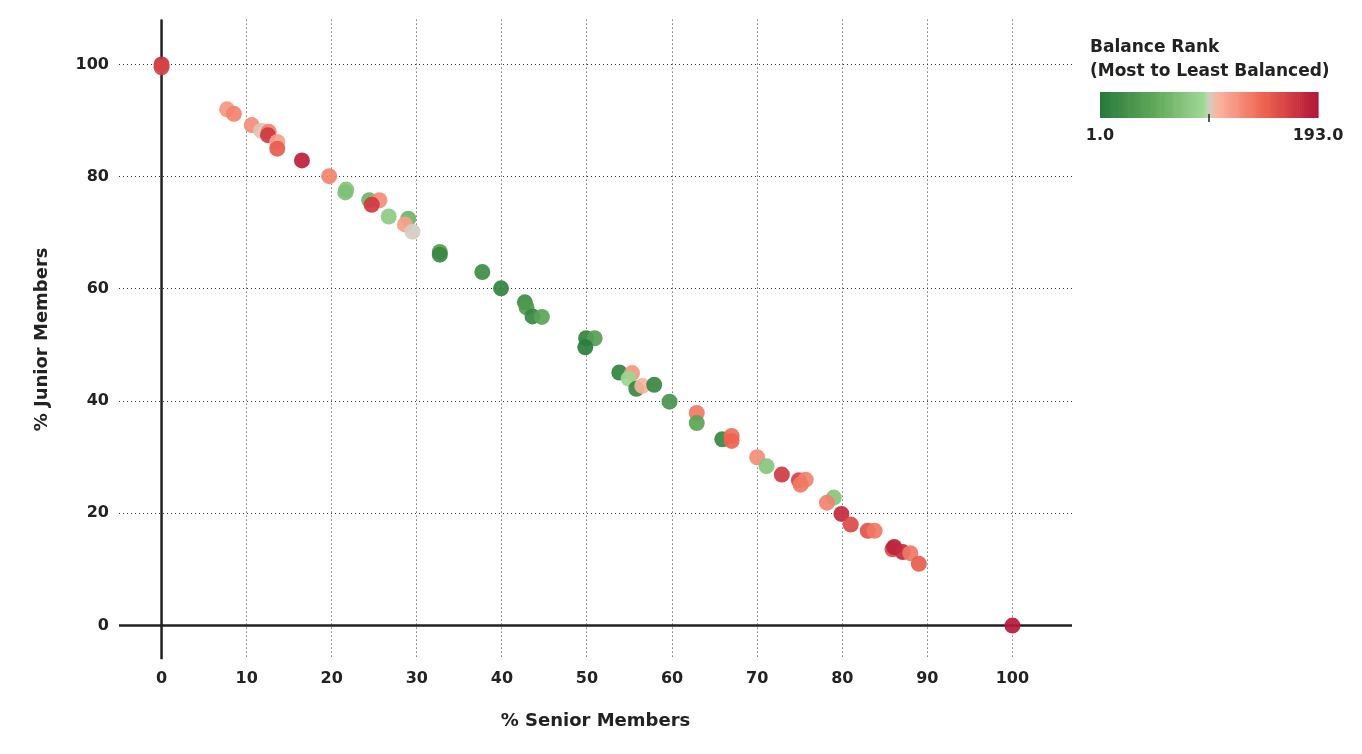 The height and width of the screenshot is (754, 1362). I want to click on x-tick-label: 90, so click(927, 677).